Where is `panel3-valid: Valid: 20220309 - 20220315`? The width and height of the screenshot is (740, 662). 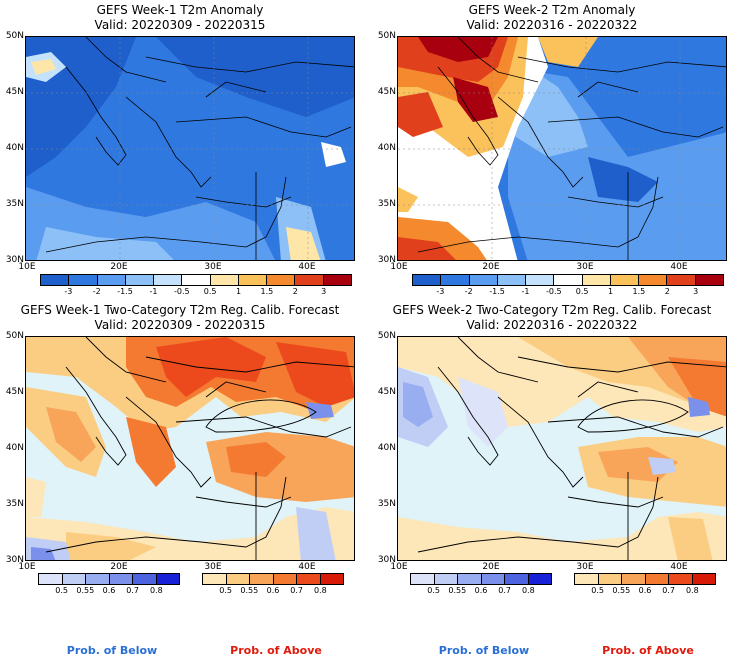 panel3-valid: Valid: 20220309 - 20220315 is located at coordinates (180, 325).